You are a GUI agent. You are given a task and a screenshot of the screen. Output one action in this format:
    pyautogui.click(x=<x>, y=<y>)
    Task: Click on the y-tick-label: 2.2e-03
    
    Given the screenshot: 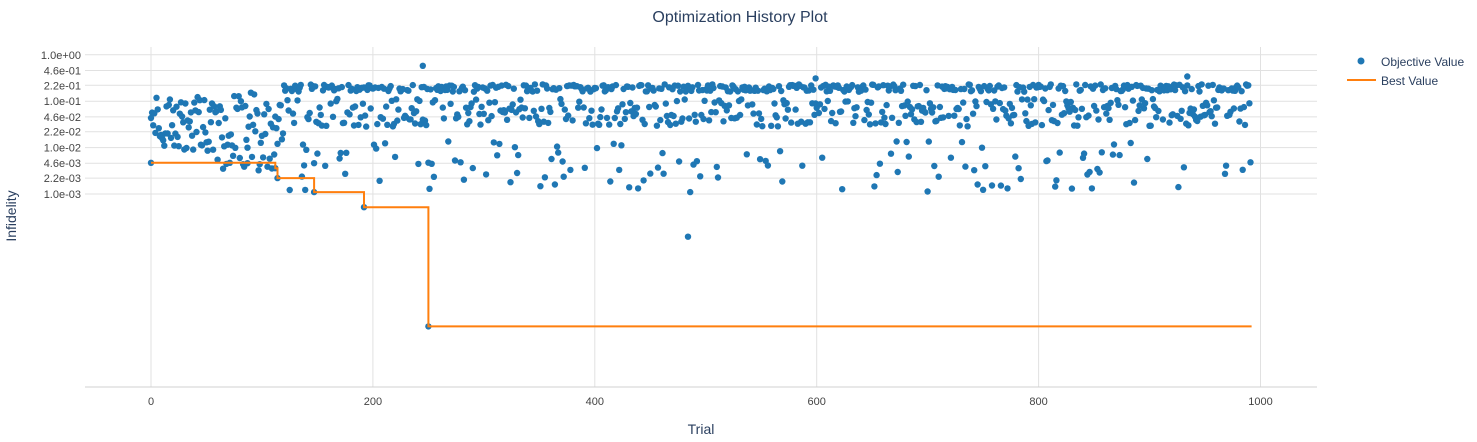 What is the action you would take?
    pyautogui.click(x=62, y=179)
    